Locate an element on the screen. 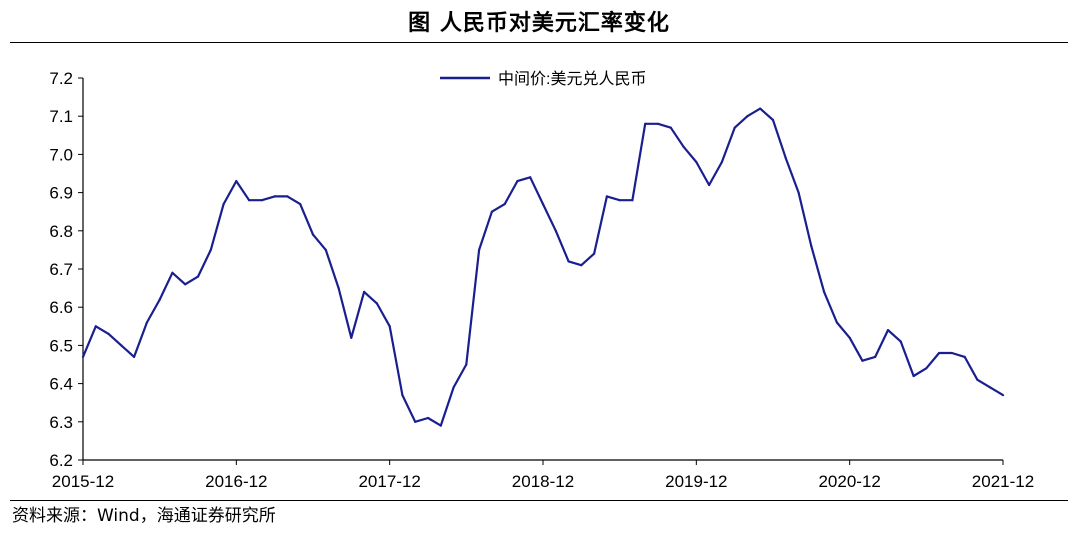 This screenshot has width=1080, height=533. x-tick-label: 2021-12 is located at coordinates (1003, 481).